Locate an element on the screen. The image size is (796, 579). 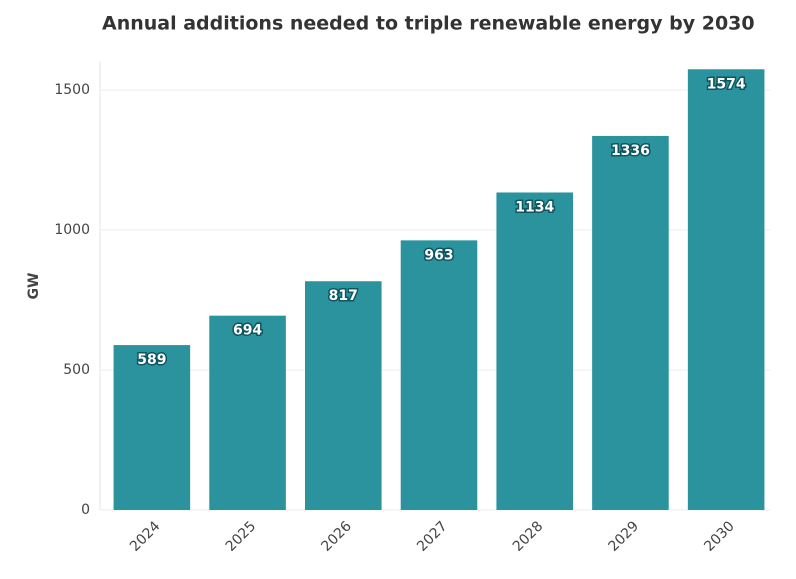
value-label: 694 is located at coordinates (247, 331).